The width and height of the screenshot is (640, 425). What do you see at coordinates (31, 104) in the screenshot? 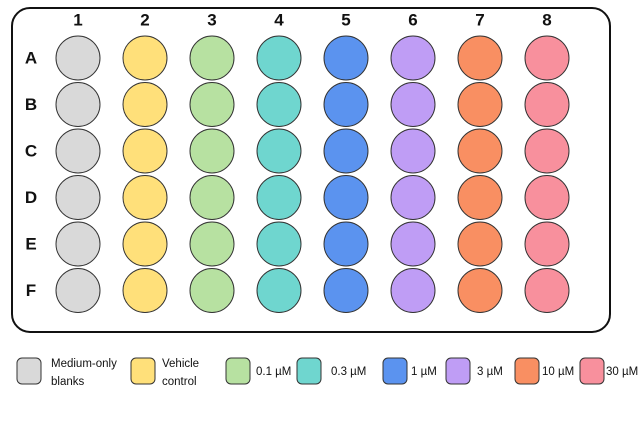
I see `row-label: B` at bounding box center [31, 104].